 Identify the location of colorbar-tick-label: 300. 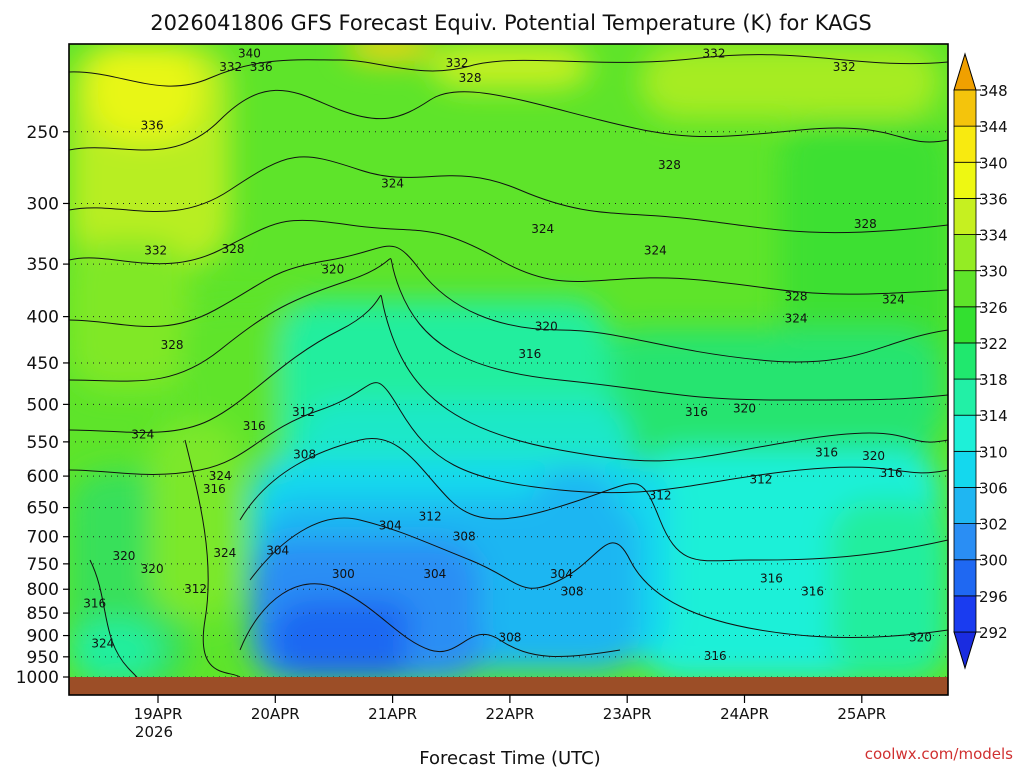
(993, 561).